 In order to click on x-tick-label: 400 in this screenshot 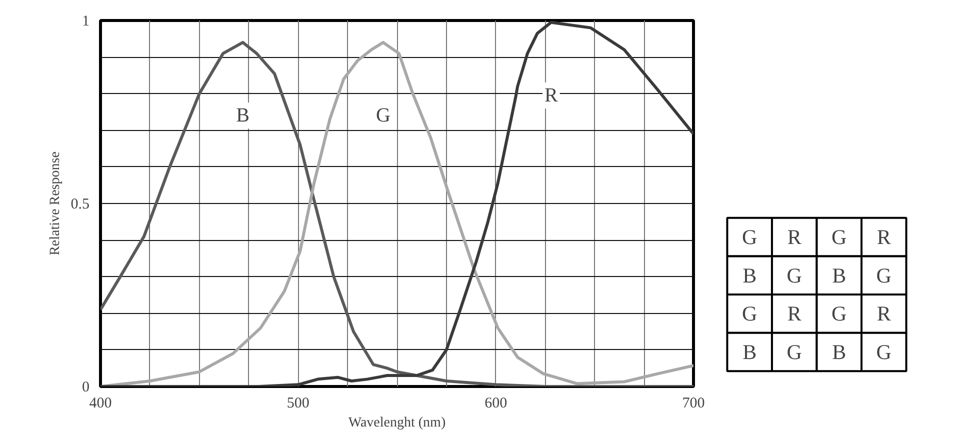, I will do `click(100, 404)`.